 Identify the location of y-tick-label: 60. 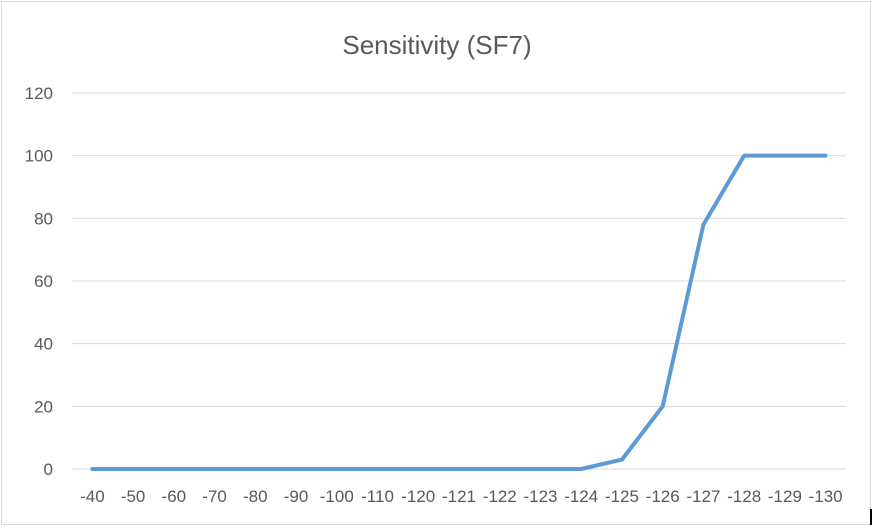
(43, 281).